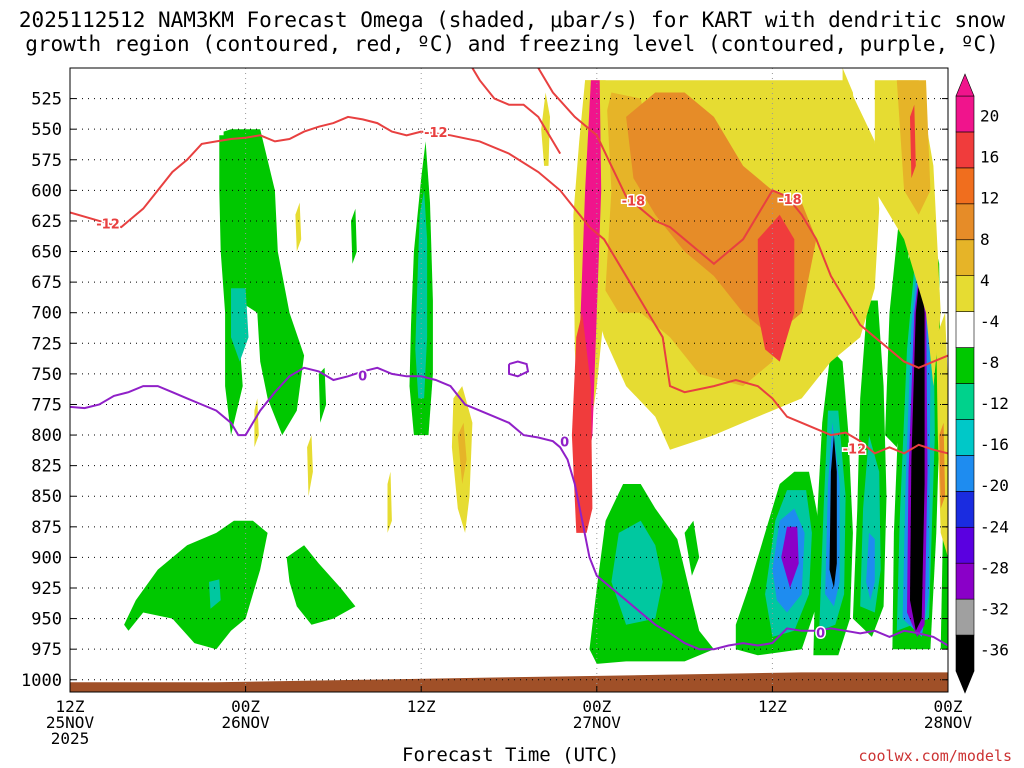  I want to click on y-tick-label-550: 550, so click(46, 130).